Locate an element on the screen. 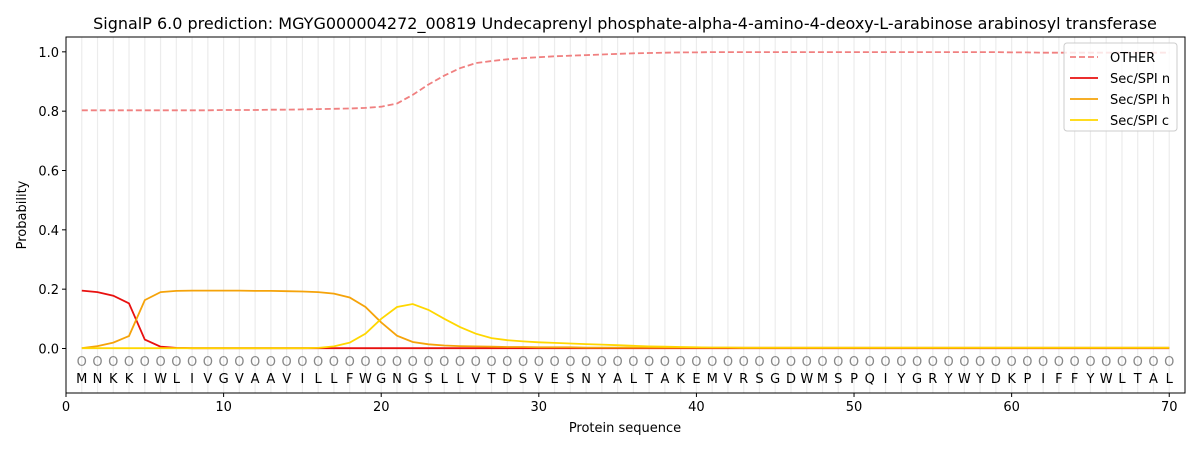  y-tick-label: 0.4 is located at coordinates (48, 231).